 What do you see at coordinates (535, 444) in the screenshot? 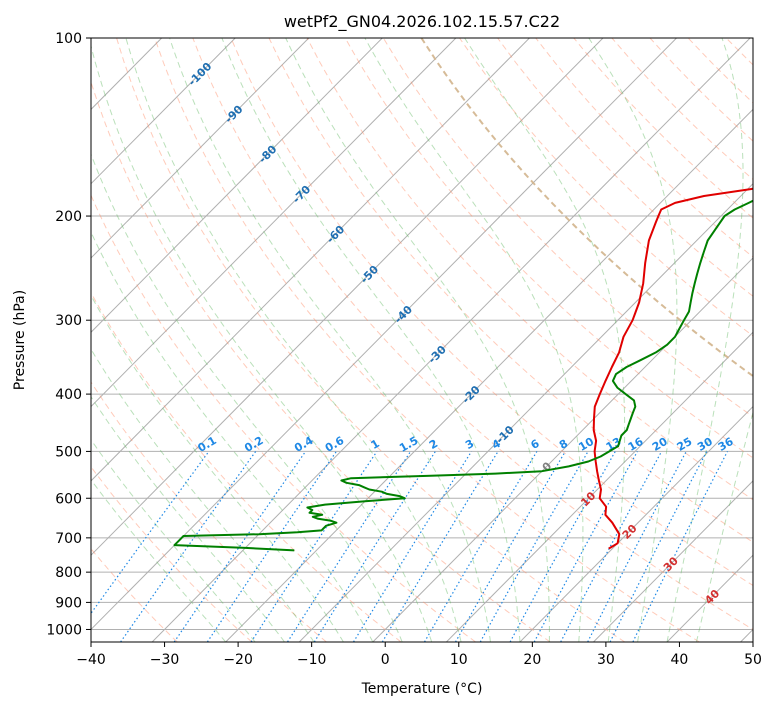
I see `mixing-ratio-label: 6` at bounding box center [535, 444].